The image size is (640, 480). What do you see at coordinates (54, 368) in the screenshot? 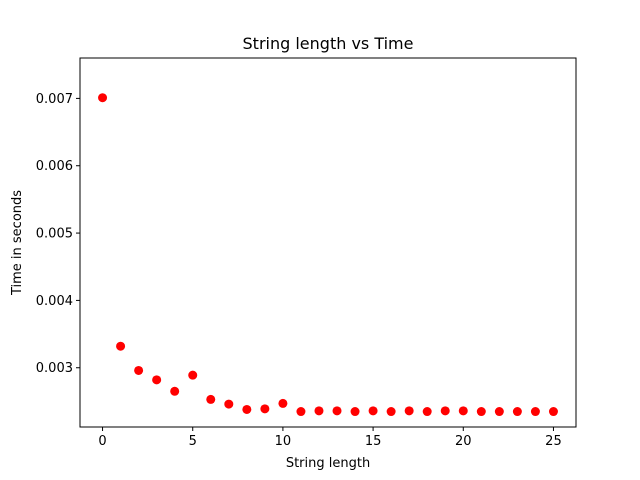
I see `y-tick-label: 0.003` at bounding box center [54, 368].